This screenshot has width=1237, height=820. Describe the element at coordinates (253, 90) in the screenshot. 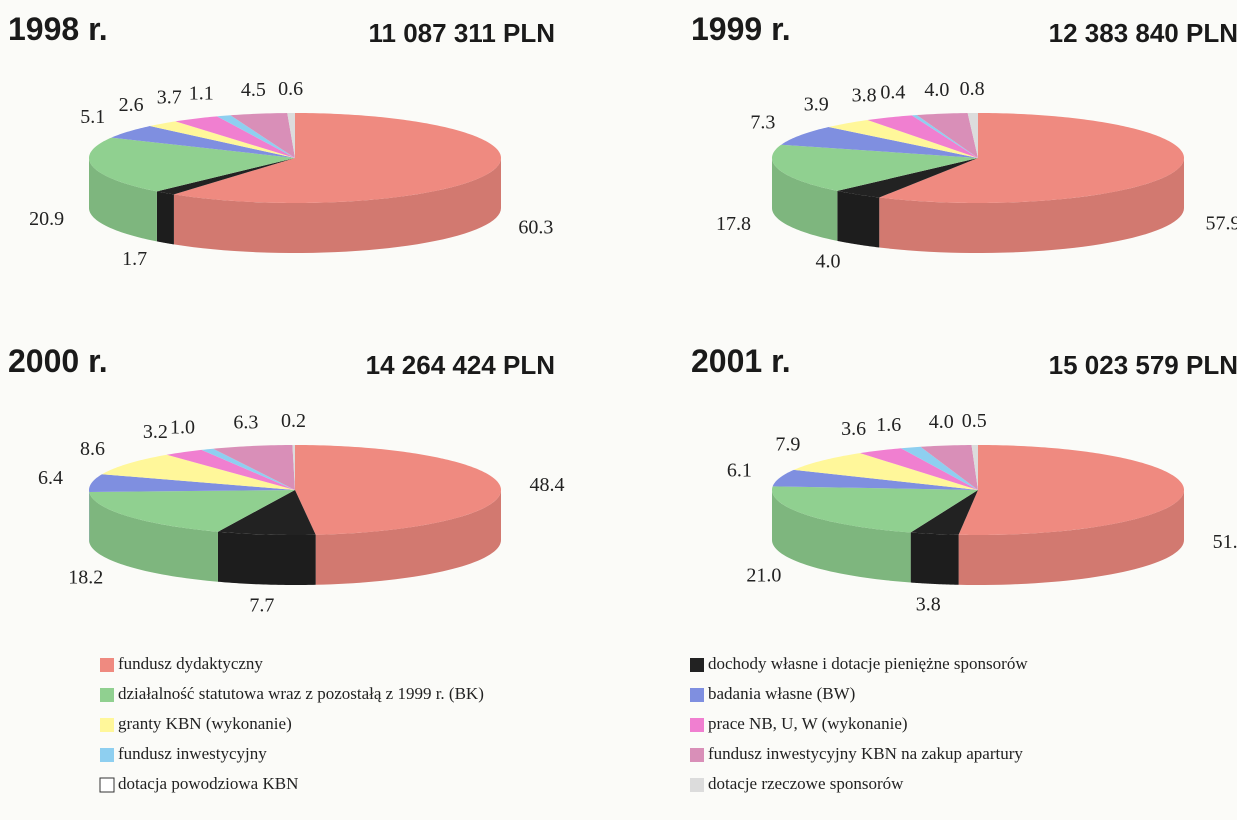

I see `value-label: 4.5` at that location.